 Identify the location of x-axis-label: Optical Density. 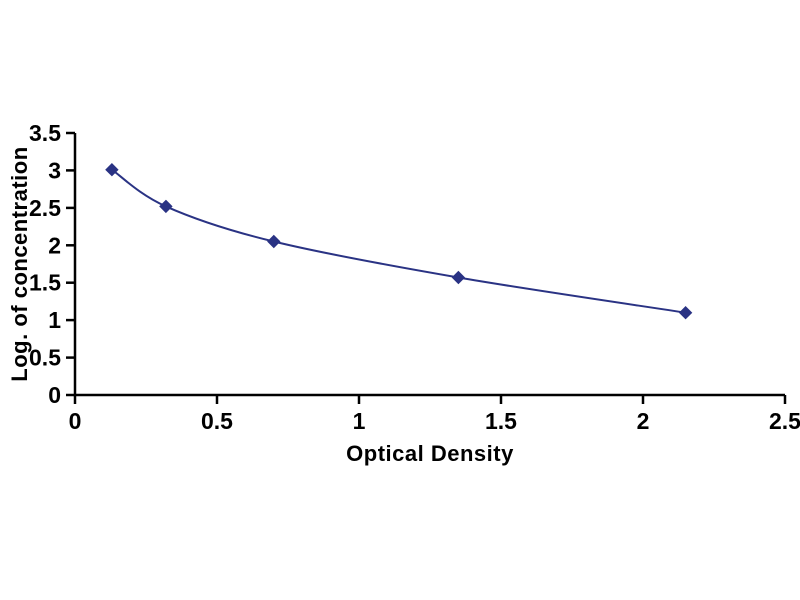
(430, 453).